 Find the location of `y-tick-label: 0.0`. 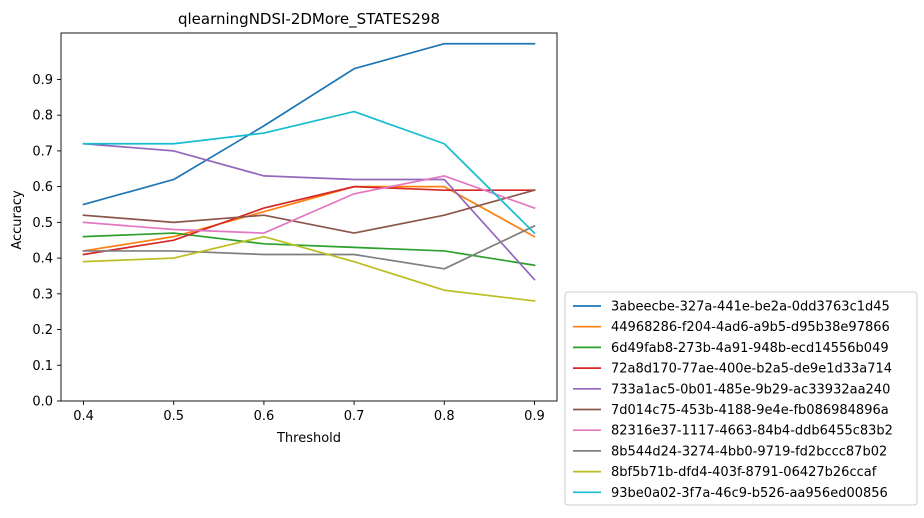

y-tick-label: 0.0 is located at coordinates (42, 402).